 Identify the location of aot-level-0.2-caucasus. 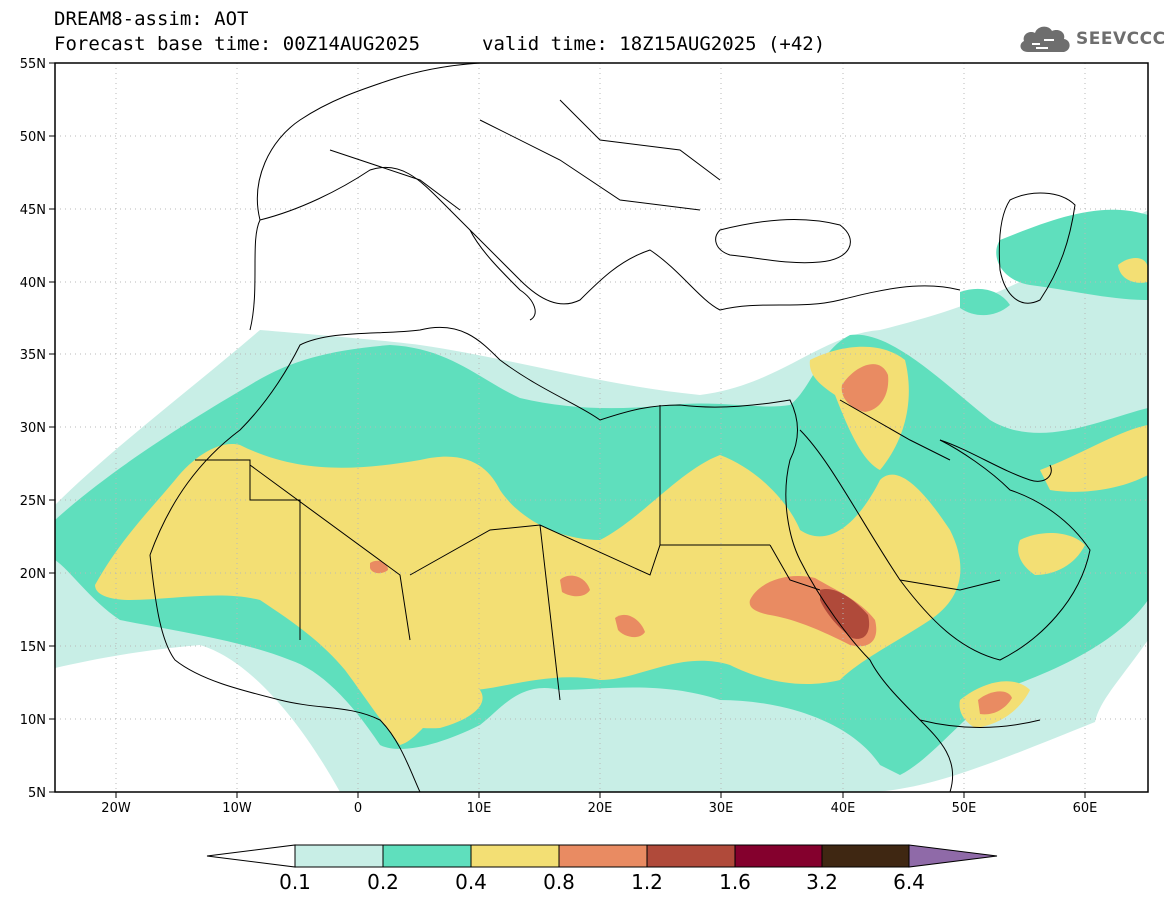
(985, 302).